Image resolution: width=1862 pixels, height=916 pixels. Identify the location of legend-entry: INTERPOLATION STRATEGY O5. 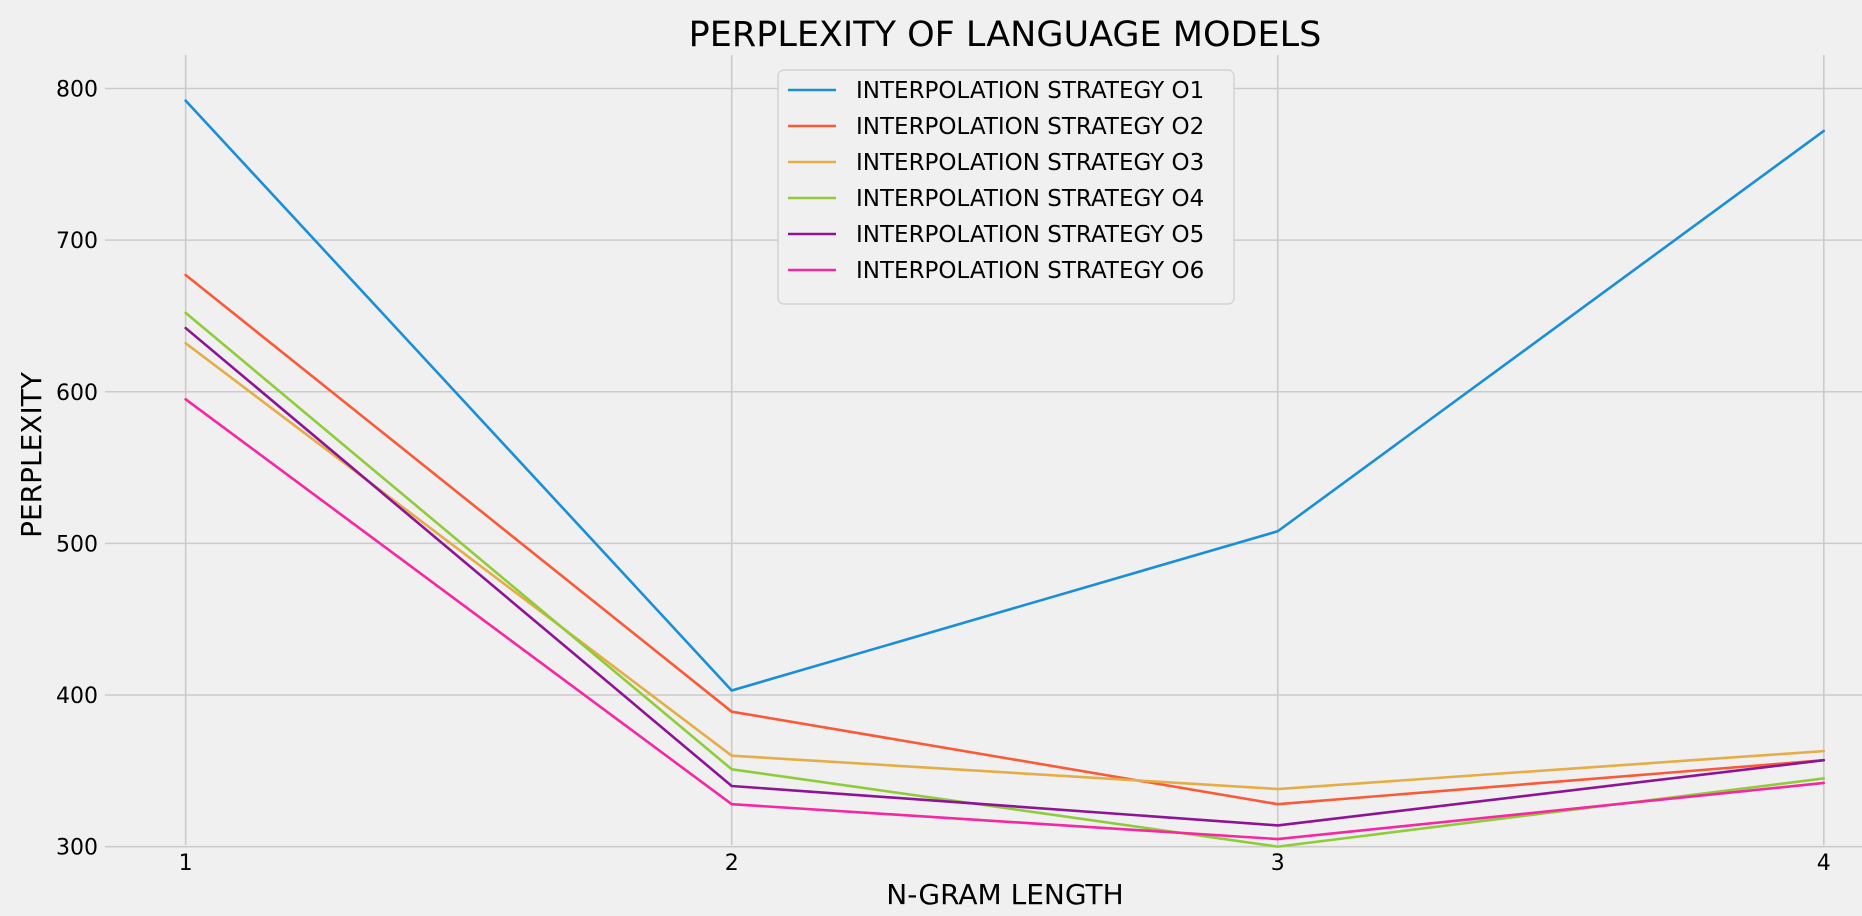
(1030, 235).